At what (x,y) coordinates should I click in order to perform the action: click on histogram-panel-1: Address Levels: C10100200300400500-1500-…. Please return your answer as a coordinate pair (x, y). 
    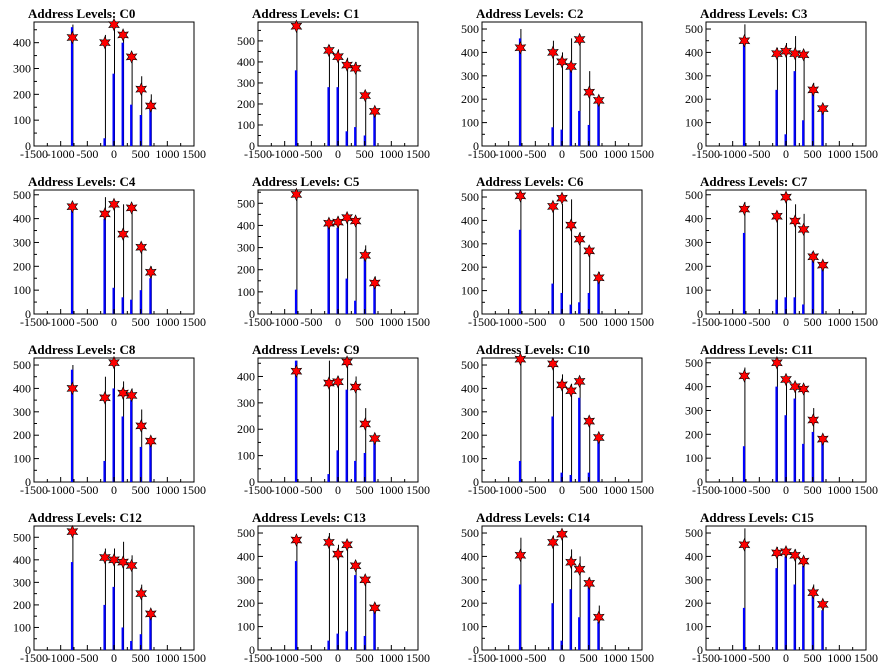
    Looking at the image, I should click on (333, 83).